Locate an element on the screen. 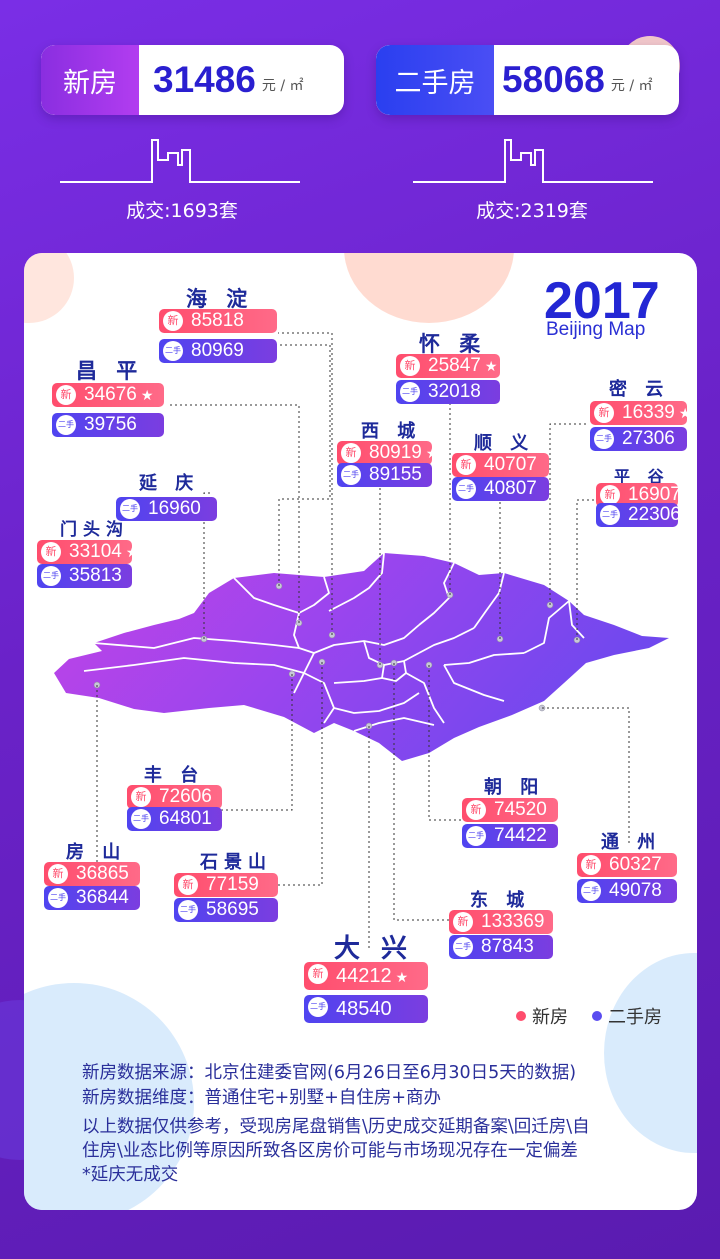 The width and height of the screenshot is (720, 1259). legend-label-old: 二手房 is located at coordinates (635, 1017).